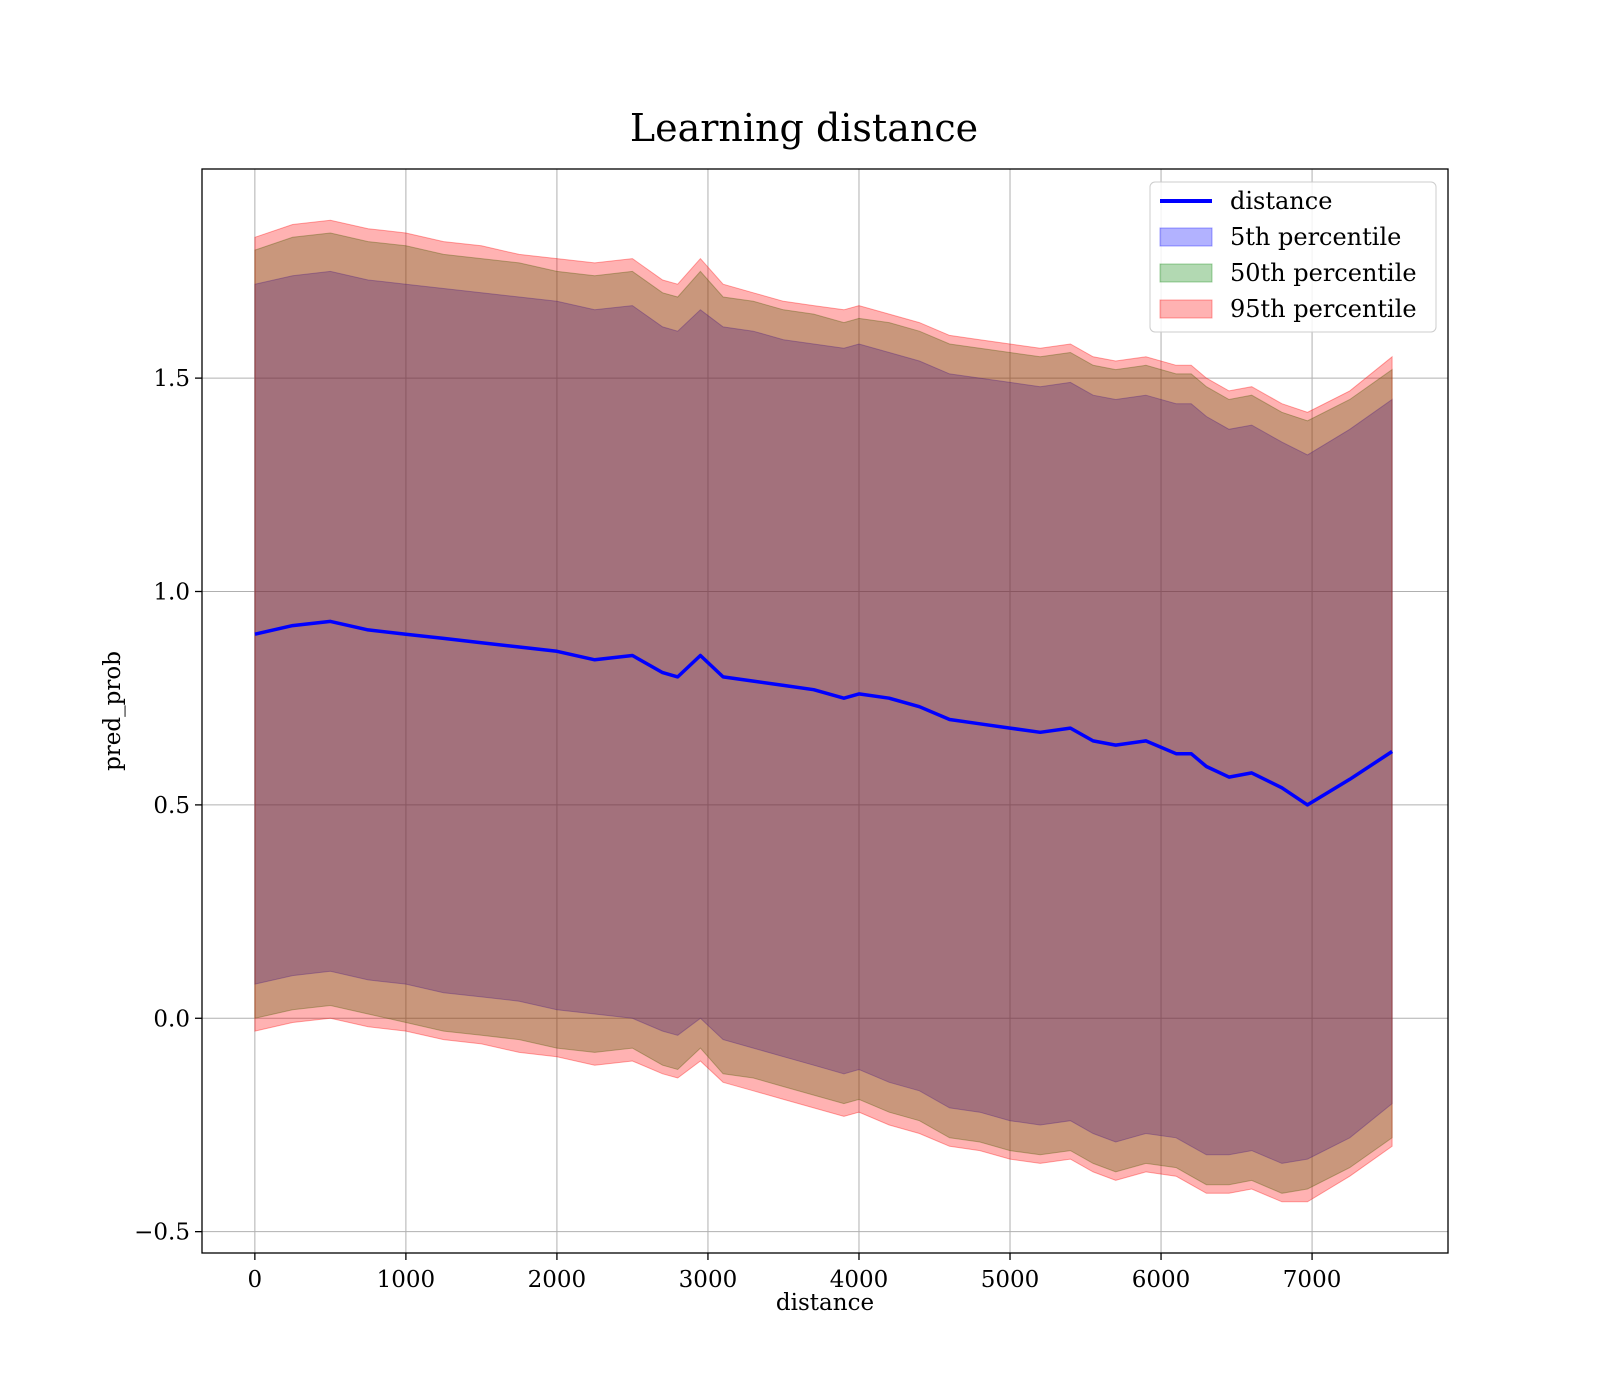  Describe the element at coordinates (859, 1280) in the screenshot. I see `x-tick-label: 4000` at that location.